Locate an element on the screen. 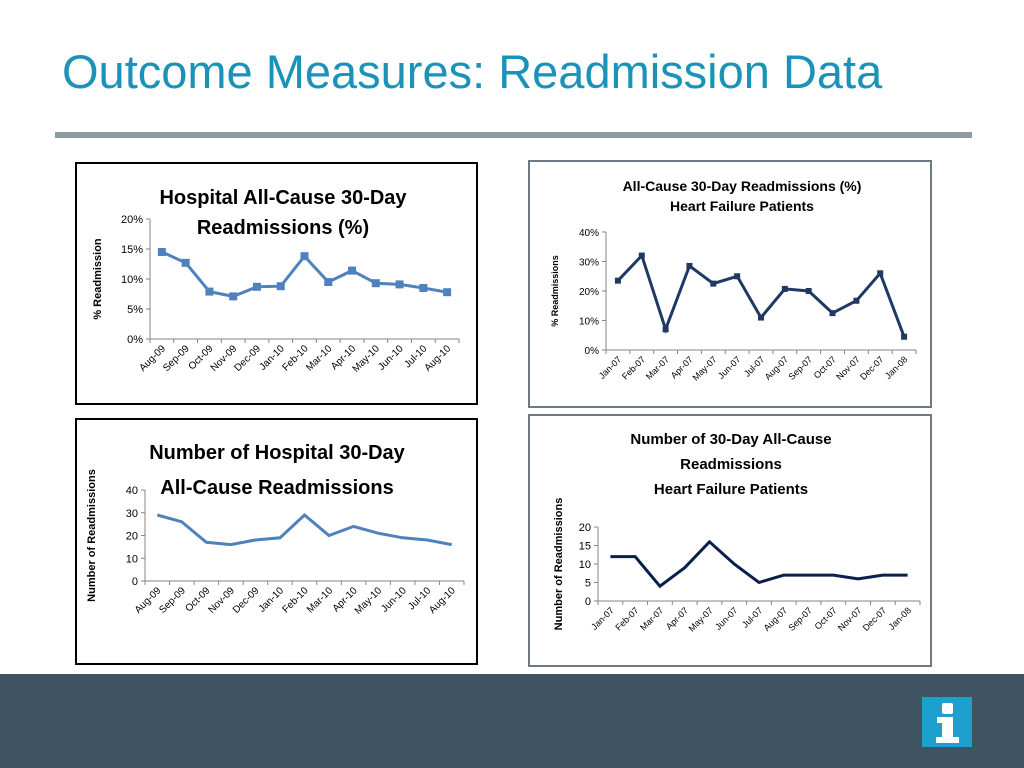 This screenshot has width=1024, height=768. y-axis-label: % Readmission is located at coordinates (98, 279).